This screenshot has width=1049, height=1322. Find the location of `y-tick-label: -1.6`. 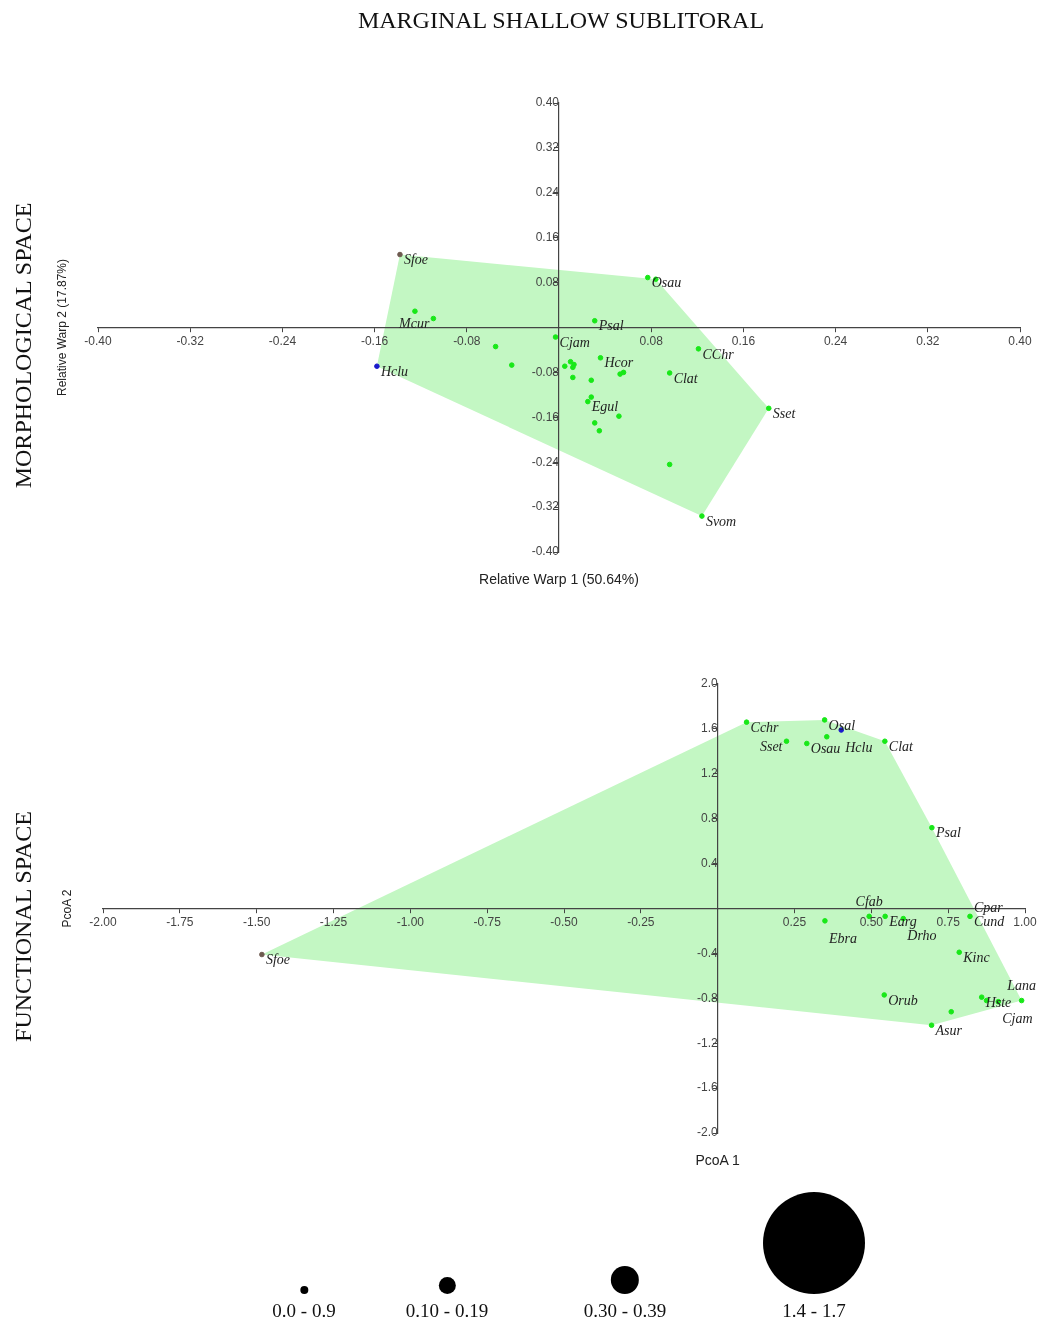

y-tick-label: -1.6 is located at coordinates (707, 1087).